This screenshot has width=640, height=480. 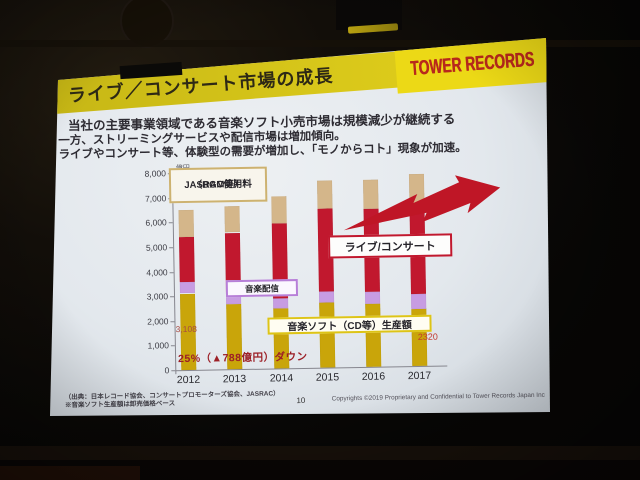 I want to click on bar-segment-2017, so click(x=418, y=301).